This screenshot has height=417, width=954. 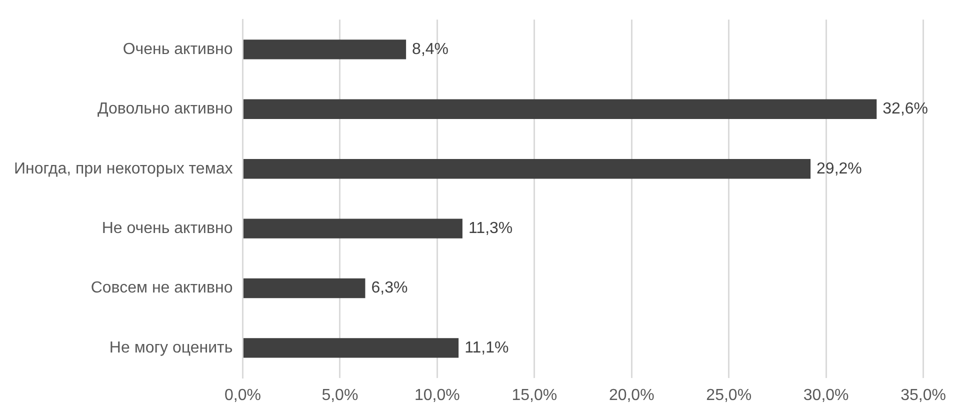 I want to click on y-tick-label: Иногда, при некоторых темах, so click(x=123, y=169).